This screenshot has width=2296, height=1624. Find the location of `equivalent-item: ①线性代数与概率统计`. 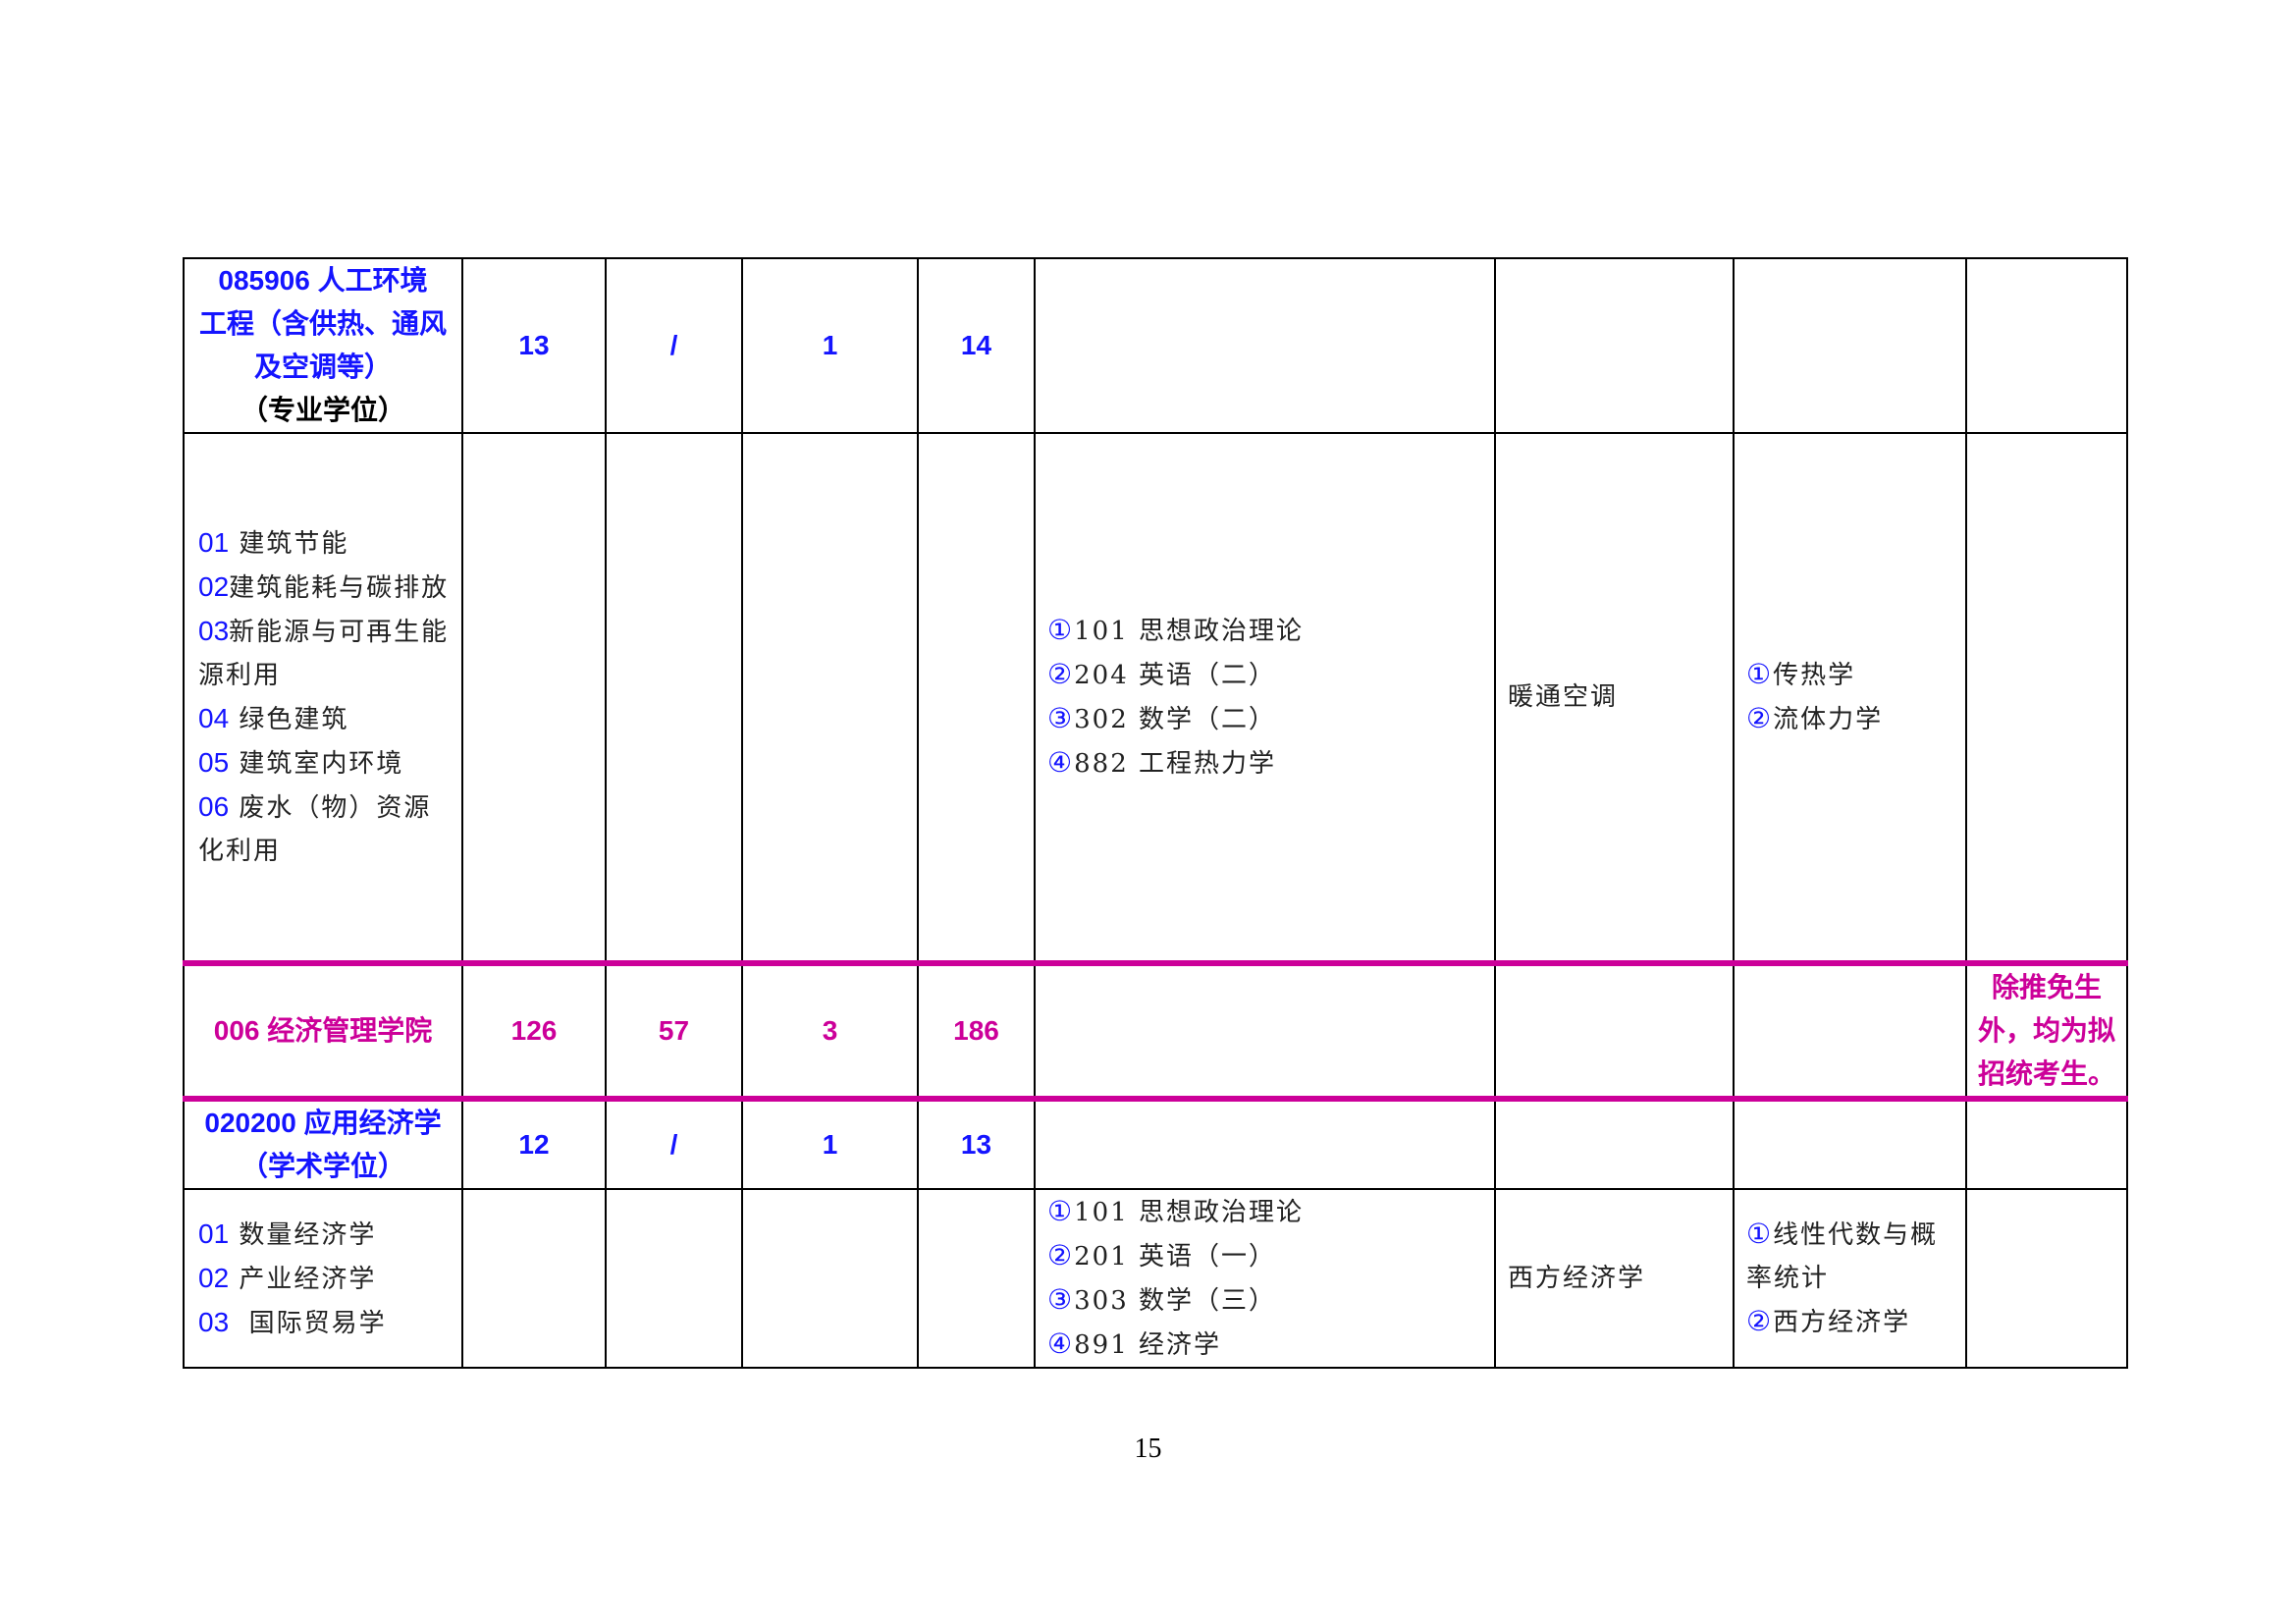

equivalent-item: ①线性代数与概率统计 is located at coordinates (1843, 1255).